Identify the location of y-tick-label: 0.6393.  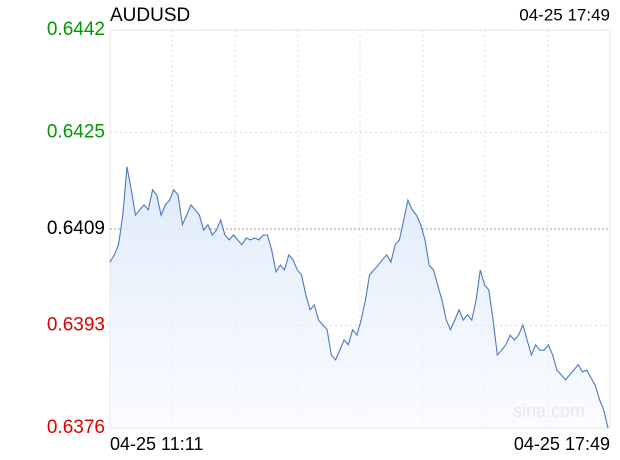
(76, 325).